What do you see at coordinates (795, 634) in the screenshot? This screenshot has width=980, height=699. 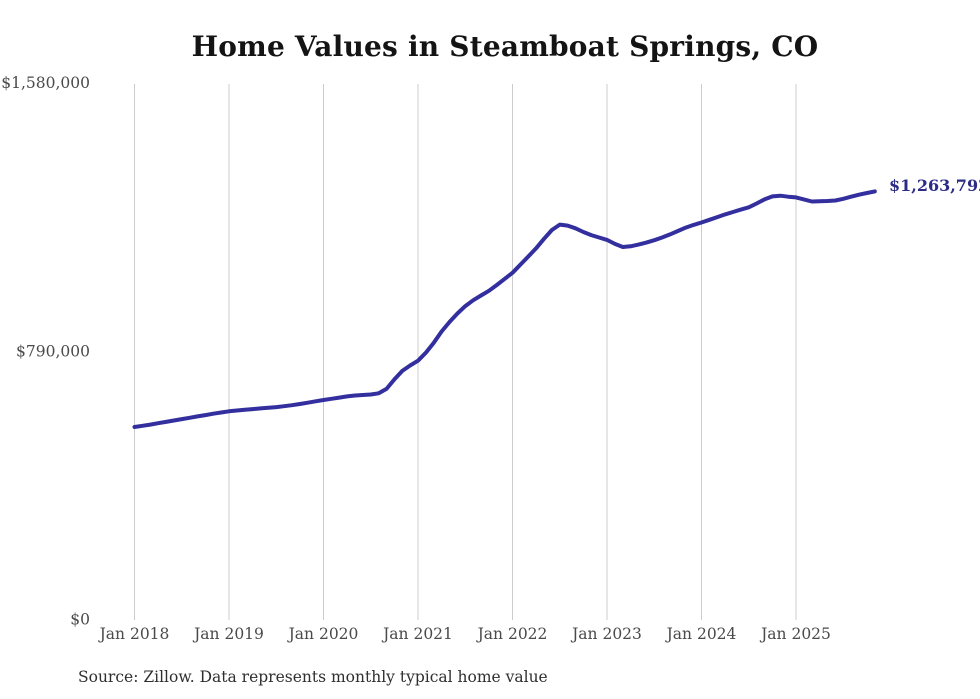 I see `x-tick-label: Jan 2025` at bounding box center [795, 634].